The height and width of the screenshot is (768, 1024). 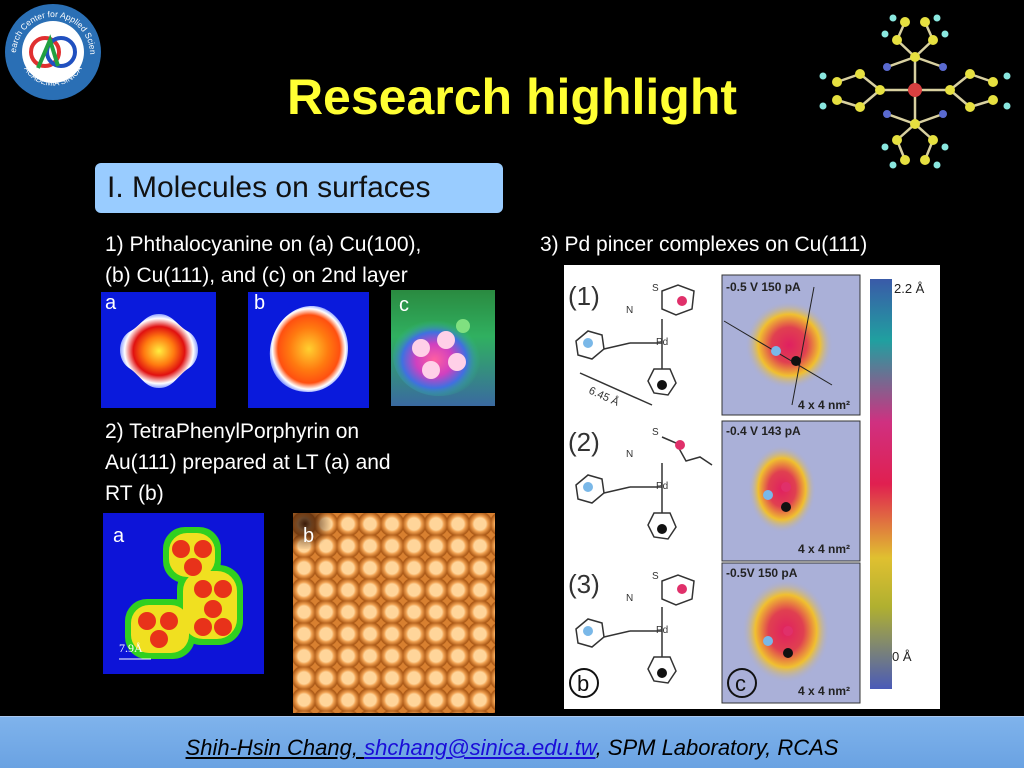 What do you see at coordinates (881, 484) in the screenshot?
I see `height-color-bar` at bounding box center [881, 484].